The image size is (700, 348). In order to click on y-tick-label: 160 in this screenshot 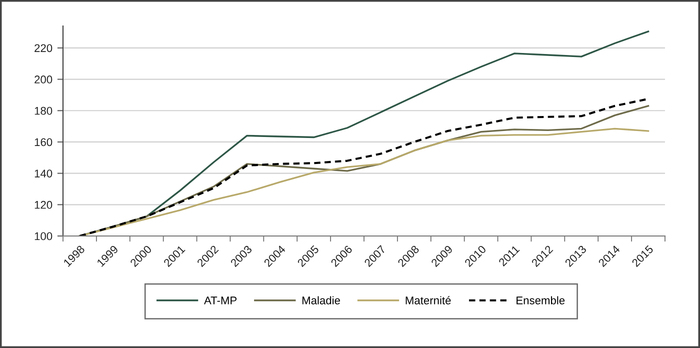, I will do `click(43, 142)`.